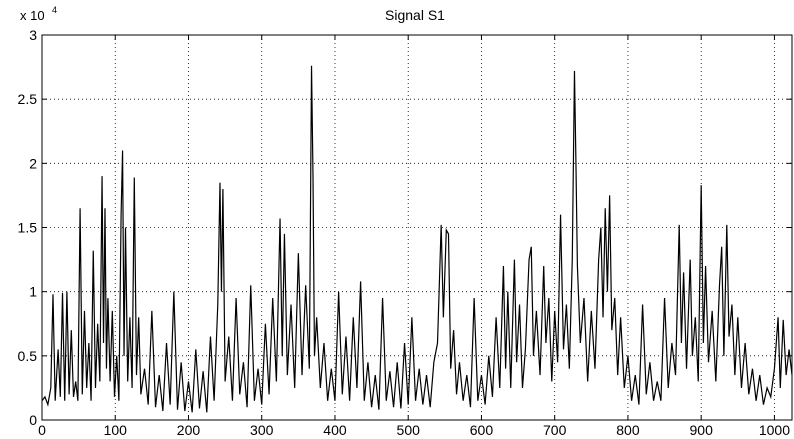 This screenshot has width=794, height=439. I want to click on chart-title: Signal S1, so click(415, 15).